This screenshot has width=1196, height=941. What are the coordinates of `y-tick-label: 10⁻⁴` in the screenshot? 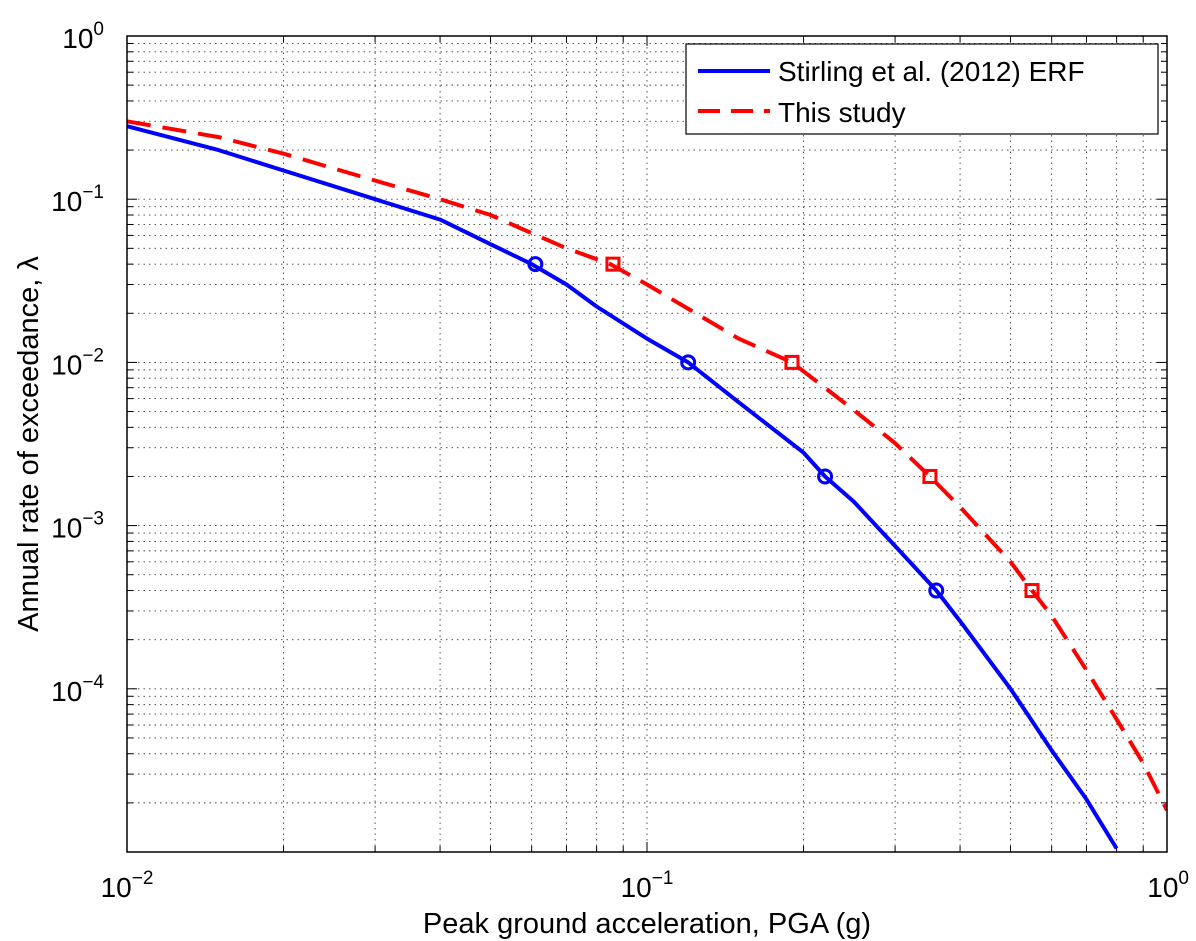 It's located at (77, 689).